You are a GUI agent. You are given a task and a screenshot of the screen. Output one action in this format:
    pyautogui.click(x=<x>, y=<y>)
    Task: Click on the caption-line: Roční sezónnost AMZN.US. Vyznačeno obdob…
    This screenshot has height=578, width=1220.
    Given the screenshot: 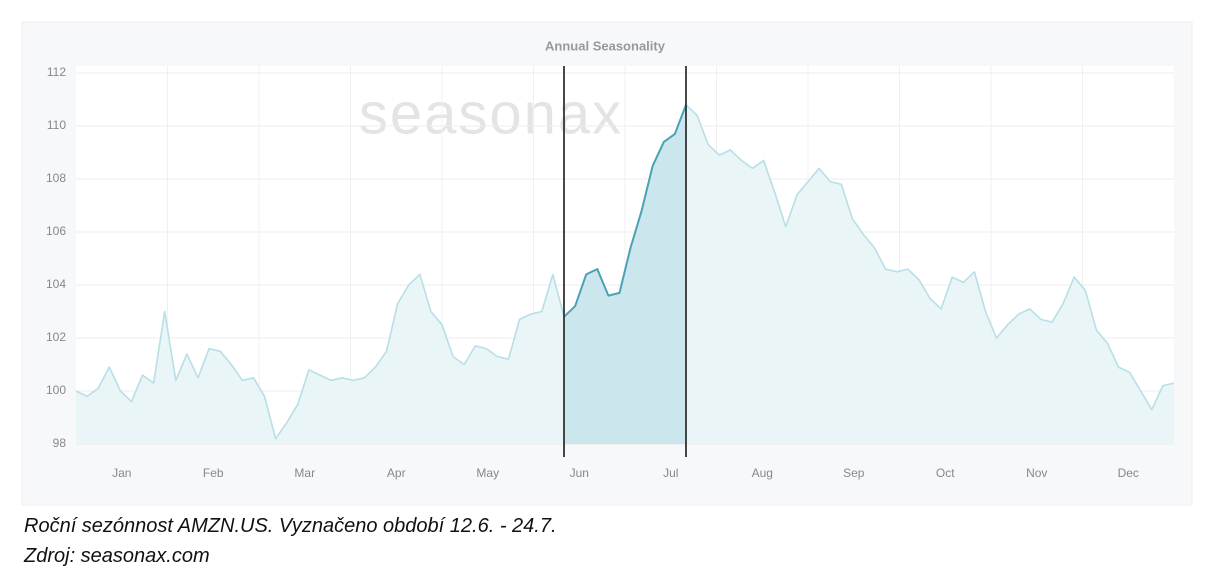 What is the action you would take?
    pyautogui.click(x=290, y=526)
    